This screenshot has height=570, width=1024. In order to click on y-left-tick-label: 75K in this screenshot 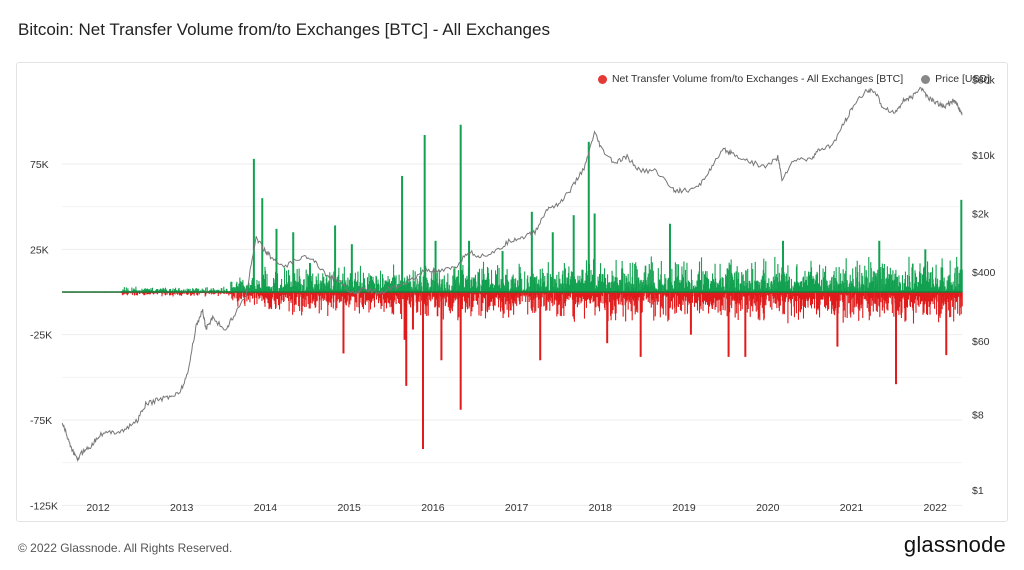, I will do `click(39, 165)`.